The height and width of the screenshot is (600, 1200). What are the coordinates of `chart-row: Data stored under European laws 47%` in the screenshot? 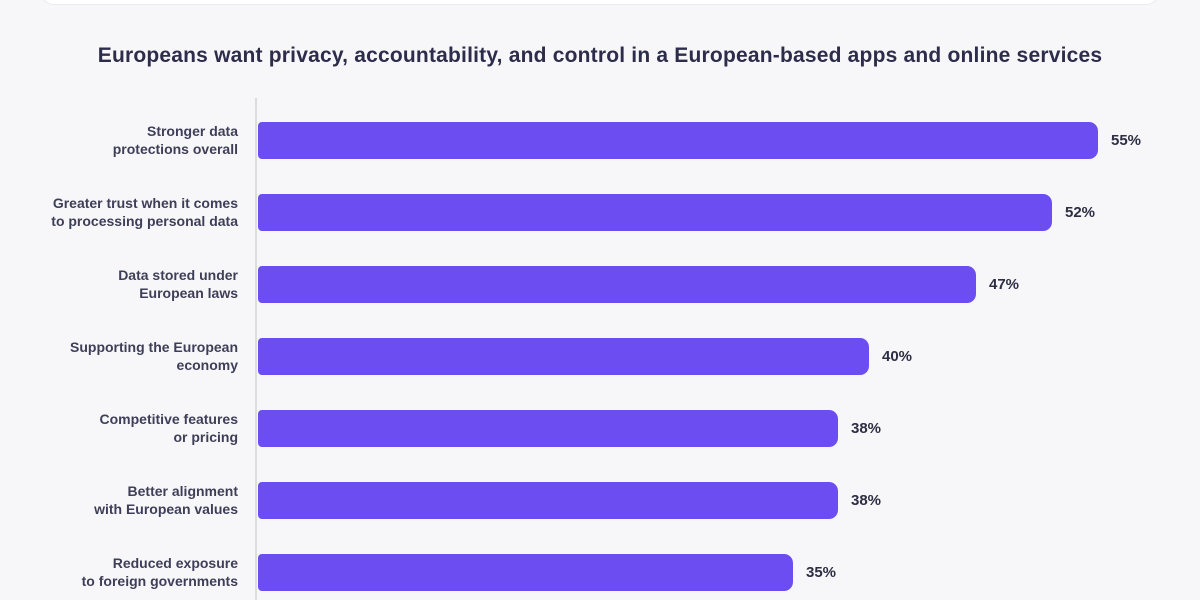 It's located at (600, 284).